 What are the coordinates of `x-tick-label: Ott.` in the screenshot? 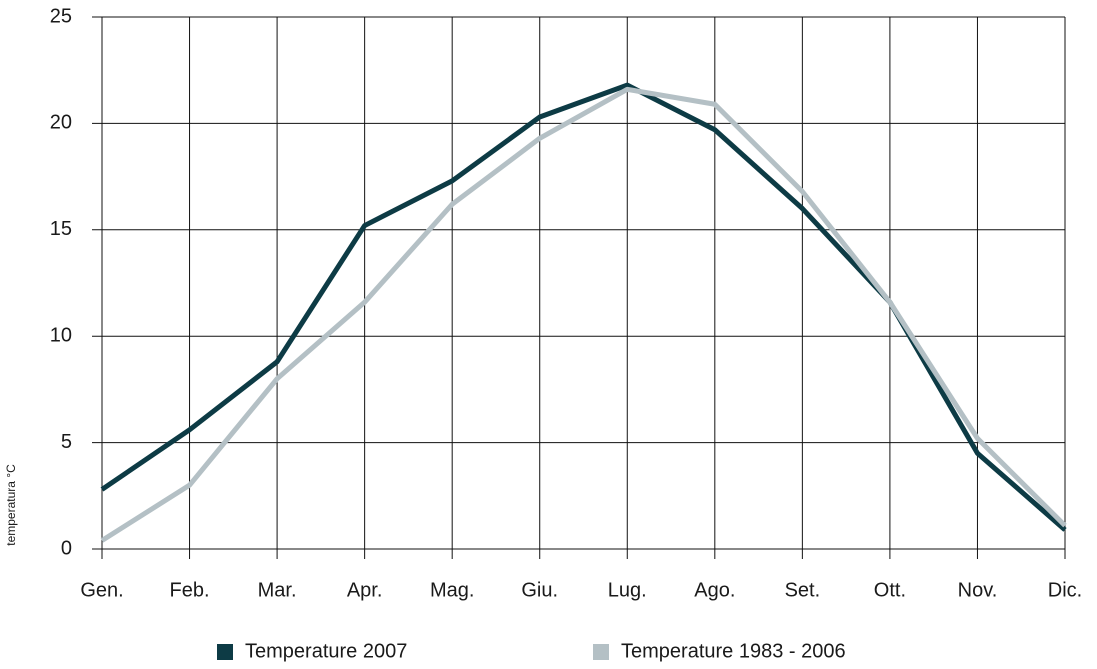 It's located at (890, 590).